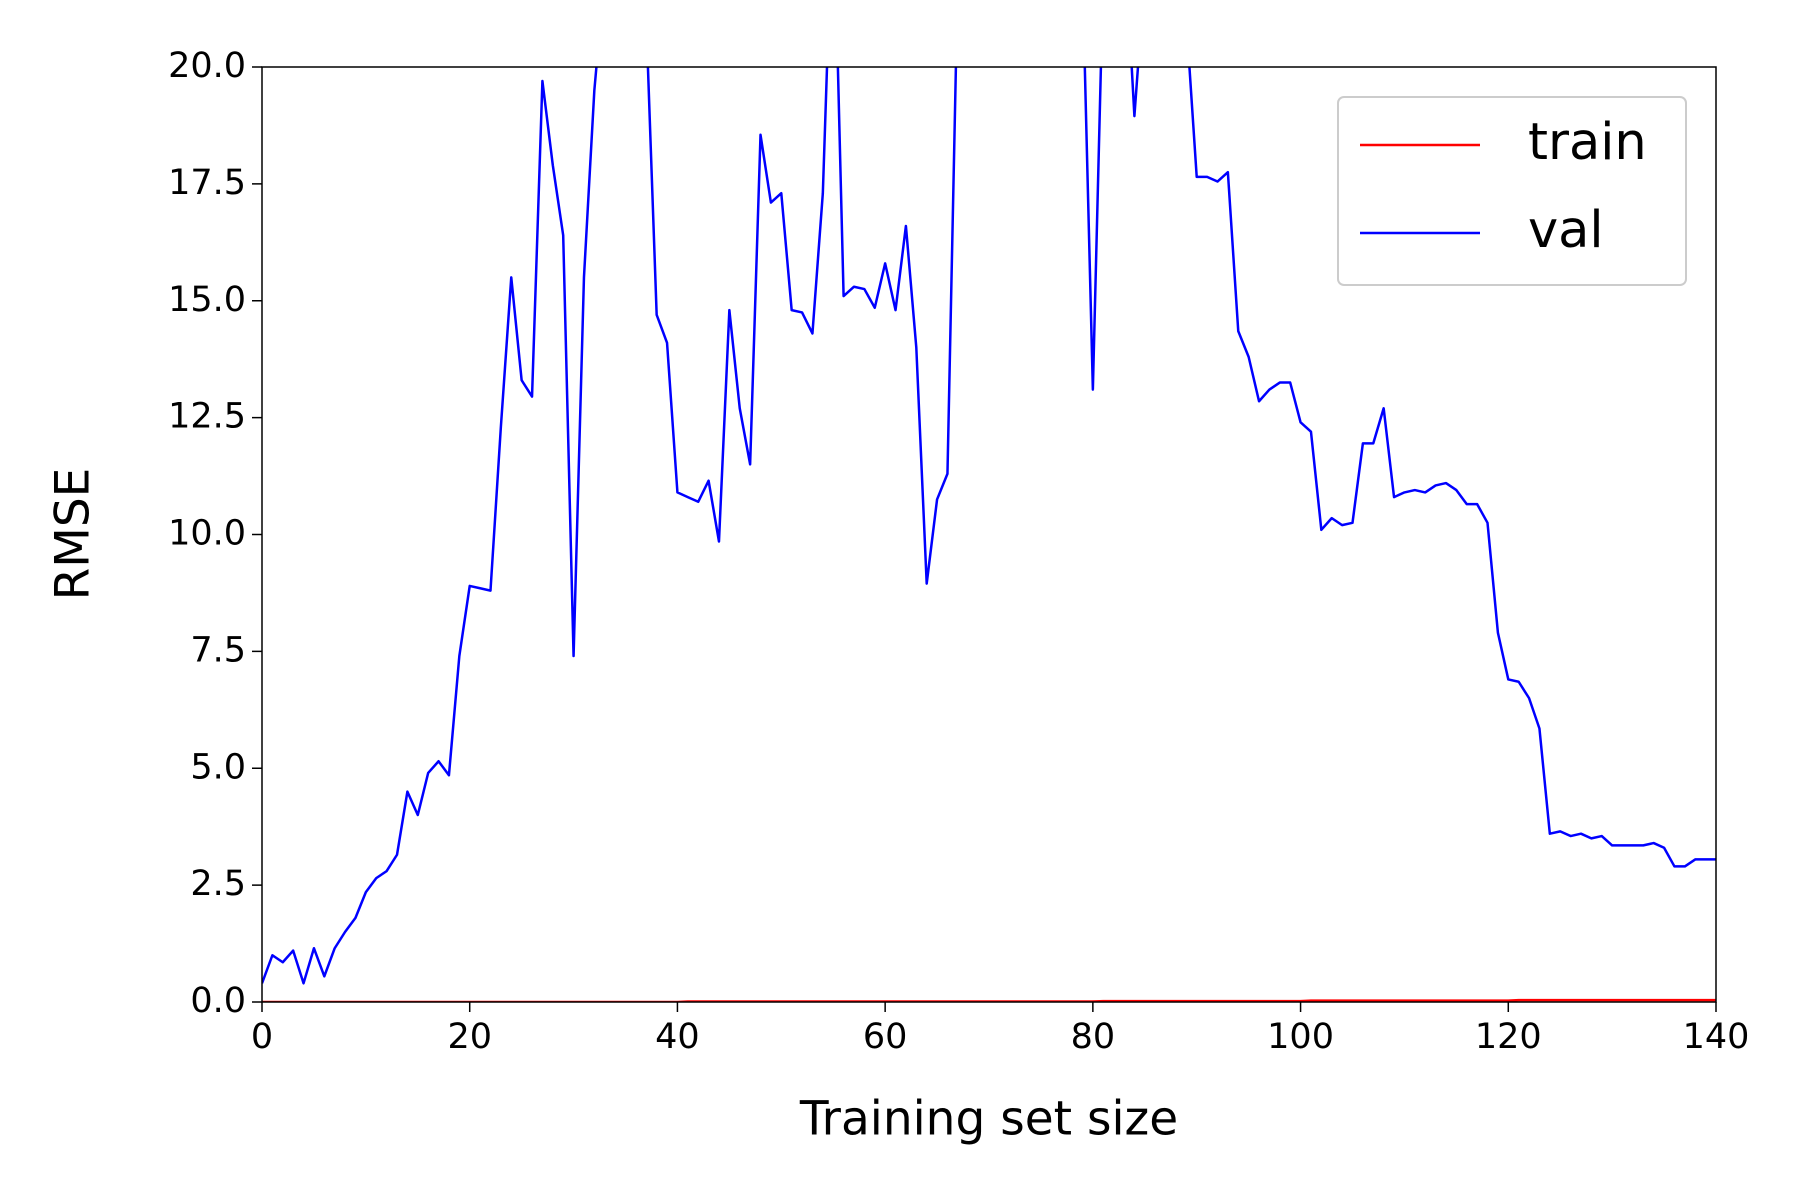 The width and height of the screenshot is (1800, 1200). What do you see at coordinates (207, 183) in the screenshot?
I see `y-tick-label: 17.5` at bounding box center [207, 183].